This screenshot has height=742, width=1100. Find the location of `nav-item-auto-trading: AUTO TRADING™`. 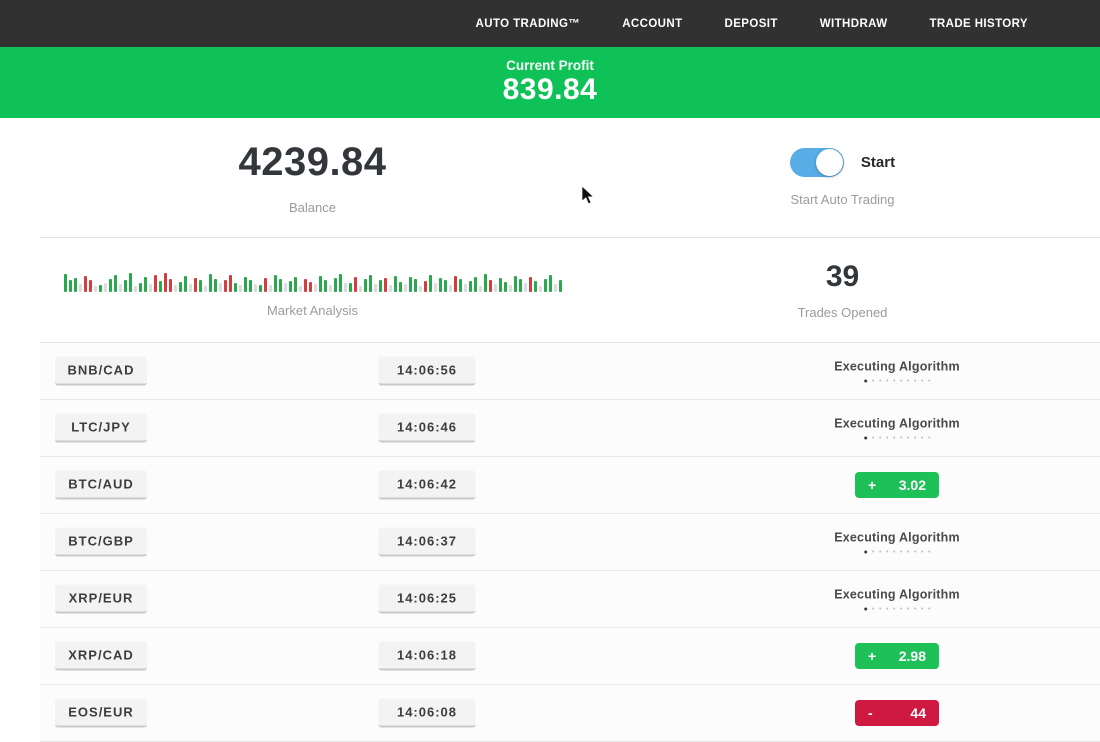

nav-item-auto-trading: AUTO TRADING™ is located at coordinates (528, 23).